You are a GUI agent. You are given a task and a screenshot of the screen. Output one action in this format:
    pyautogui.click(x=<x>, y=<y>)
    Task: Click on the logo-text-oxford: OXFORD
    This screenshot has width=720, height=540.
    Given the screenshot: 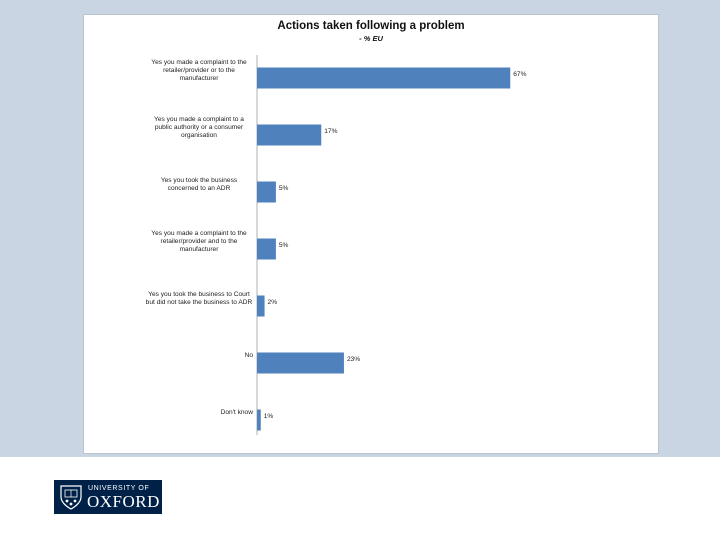 What is the action you would take?
    pyautogui.click(x=123, y=501)
    